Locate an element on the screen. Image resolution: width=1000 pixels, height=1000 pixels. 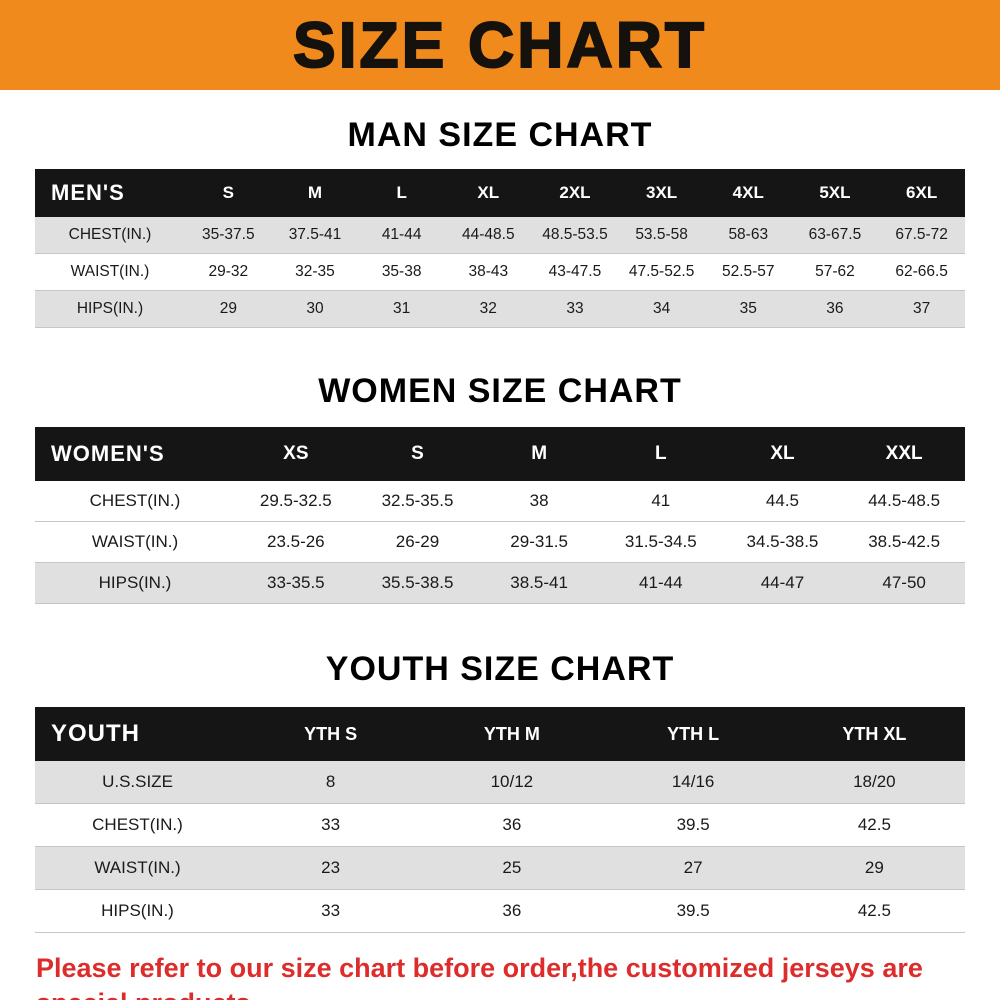
size-value-cell: 44.5 is located at coordinates (782, 501).